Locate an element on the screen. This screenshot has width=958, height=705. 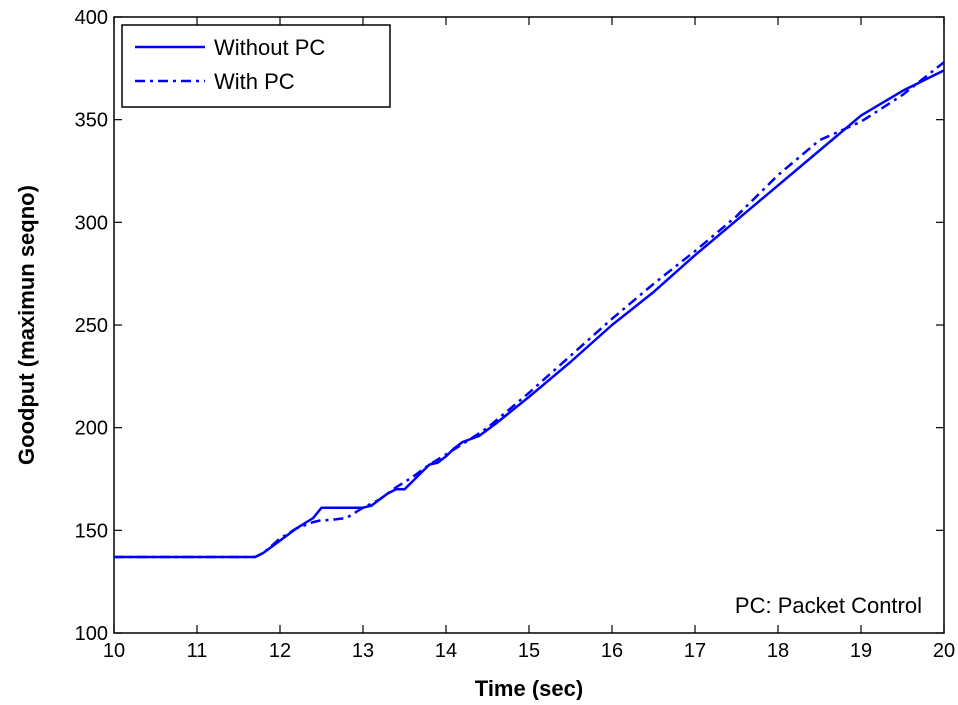
legend: Without PC With PC is located at coordinates (256, 66).